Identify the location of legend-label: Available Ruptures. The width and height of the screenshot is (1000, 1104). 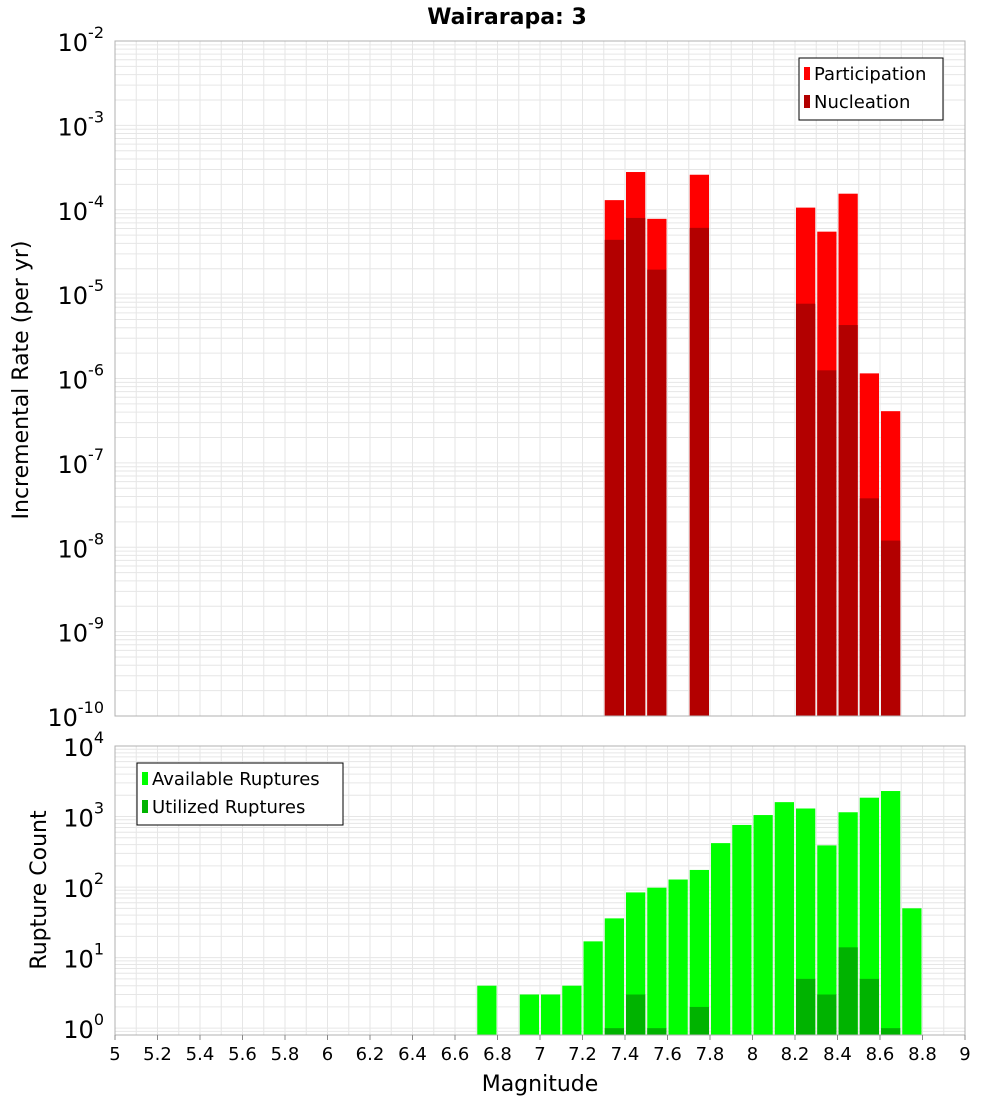
(236, 779).